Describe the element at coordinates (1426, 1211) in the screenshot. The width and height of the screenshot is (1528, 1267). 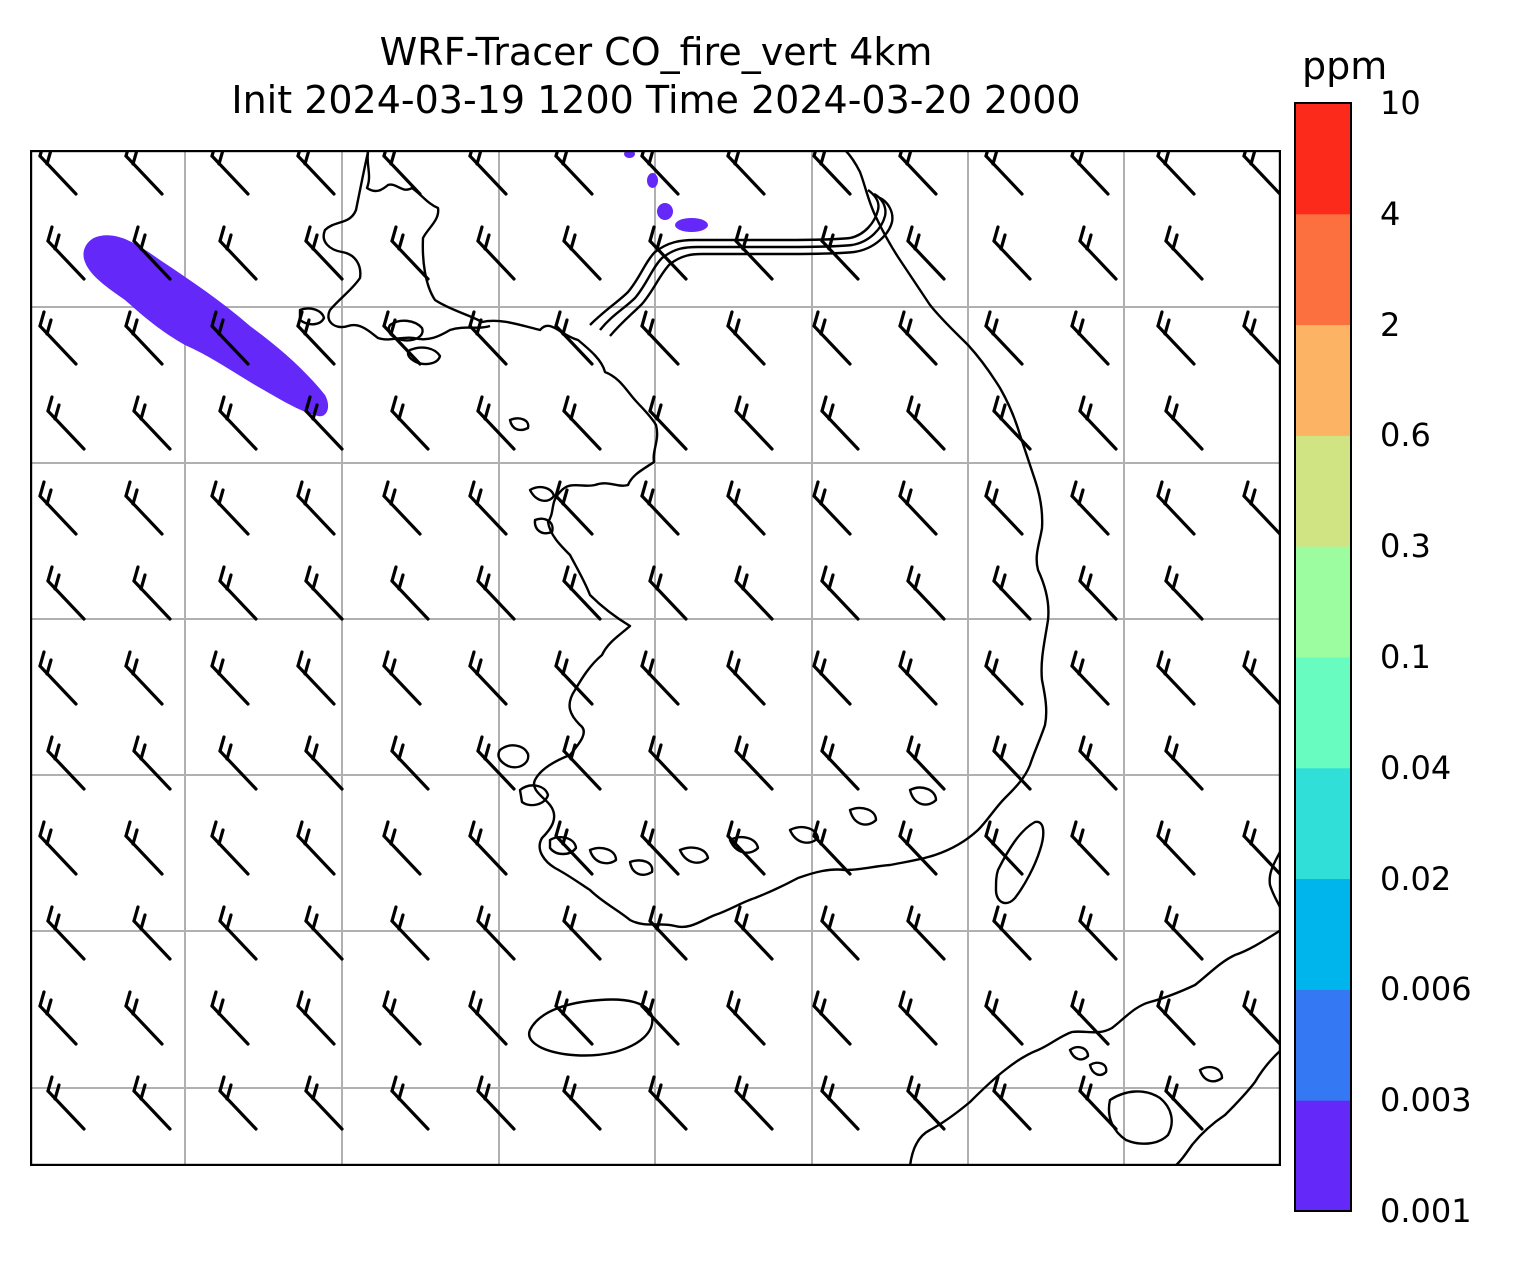
I see `colorbar-tick-label: 0.001` at that location.